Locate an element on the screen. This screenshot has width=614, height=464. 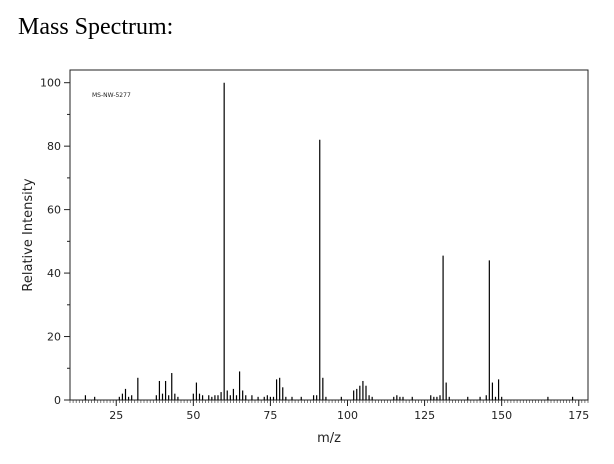
x-tick-label: 25 is located at coordinates (116, 415).